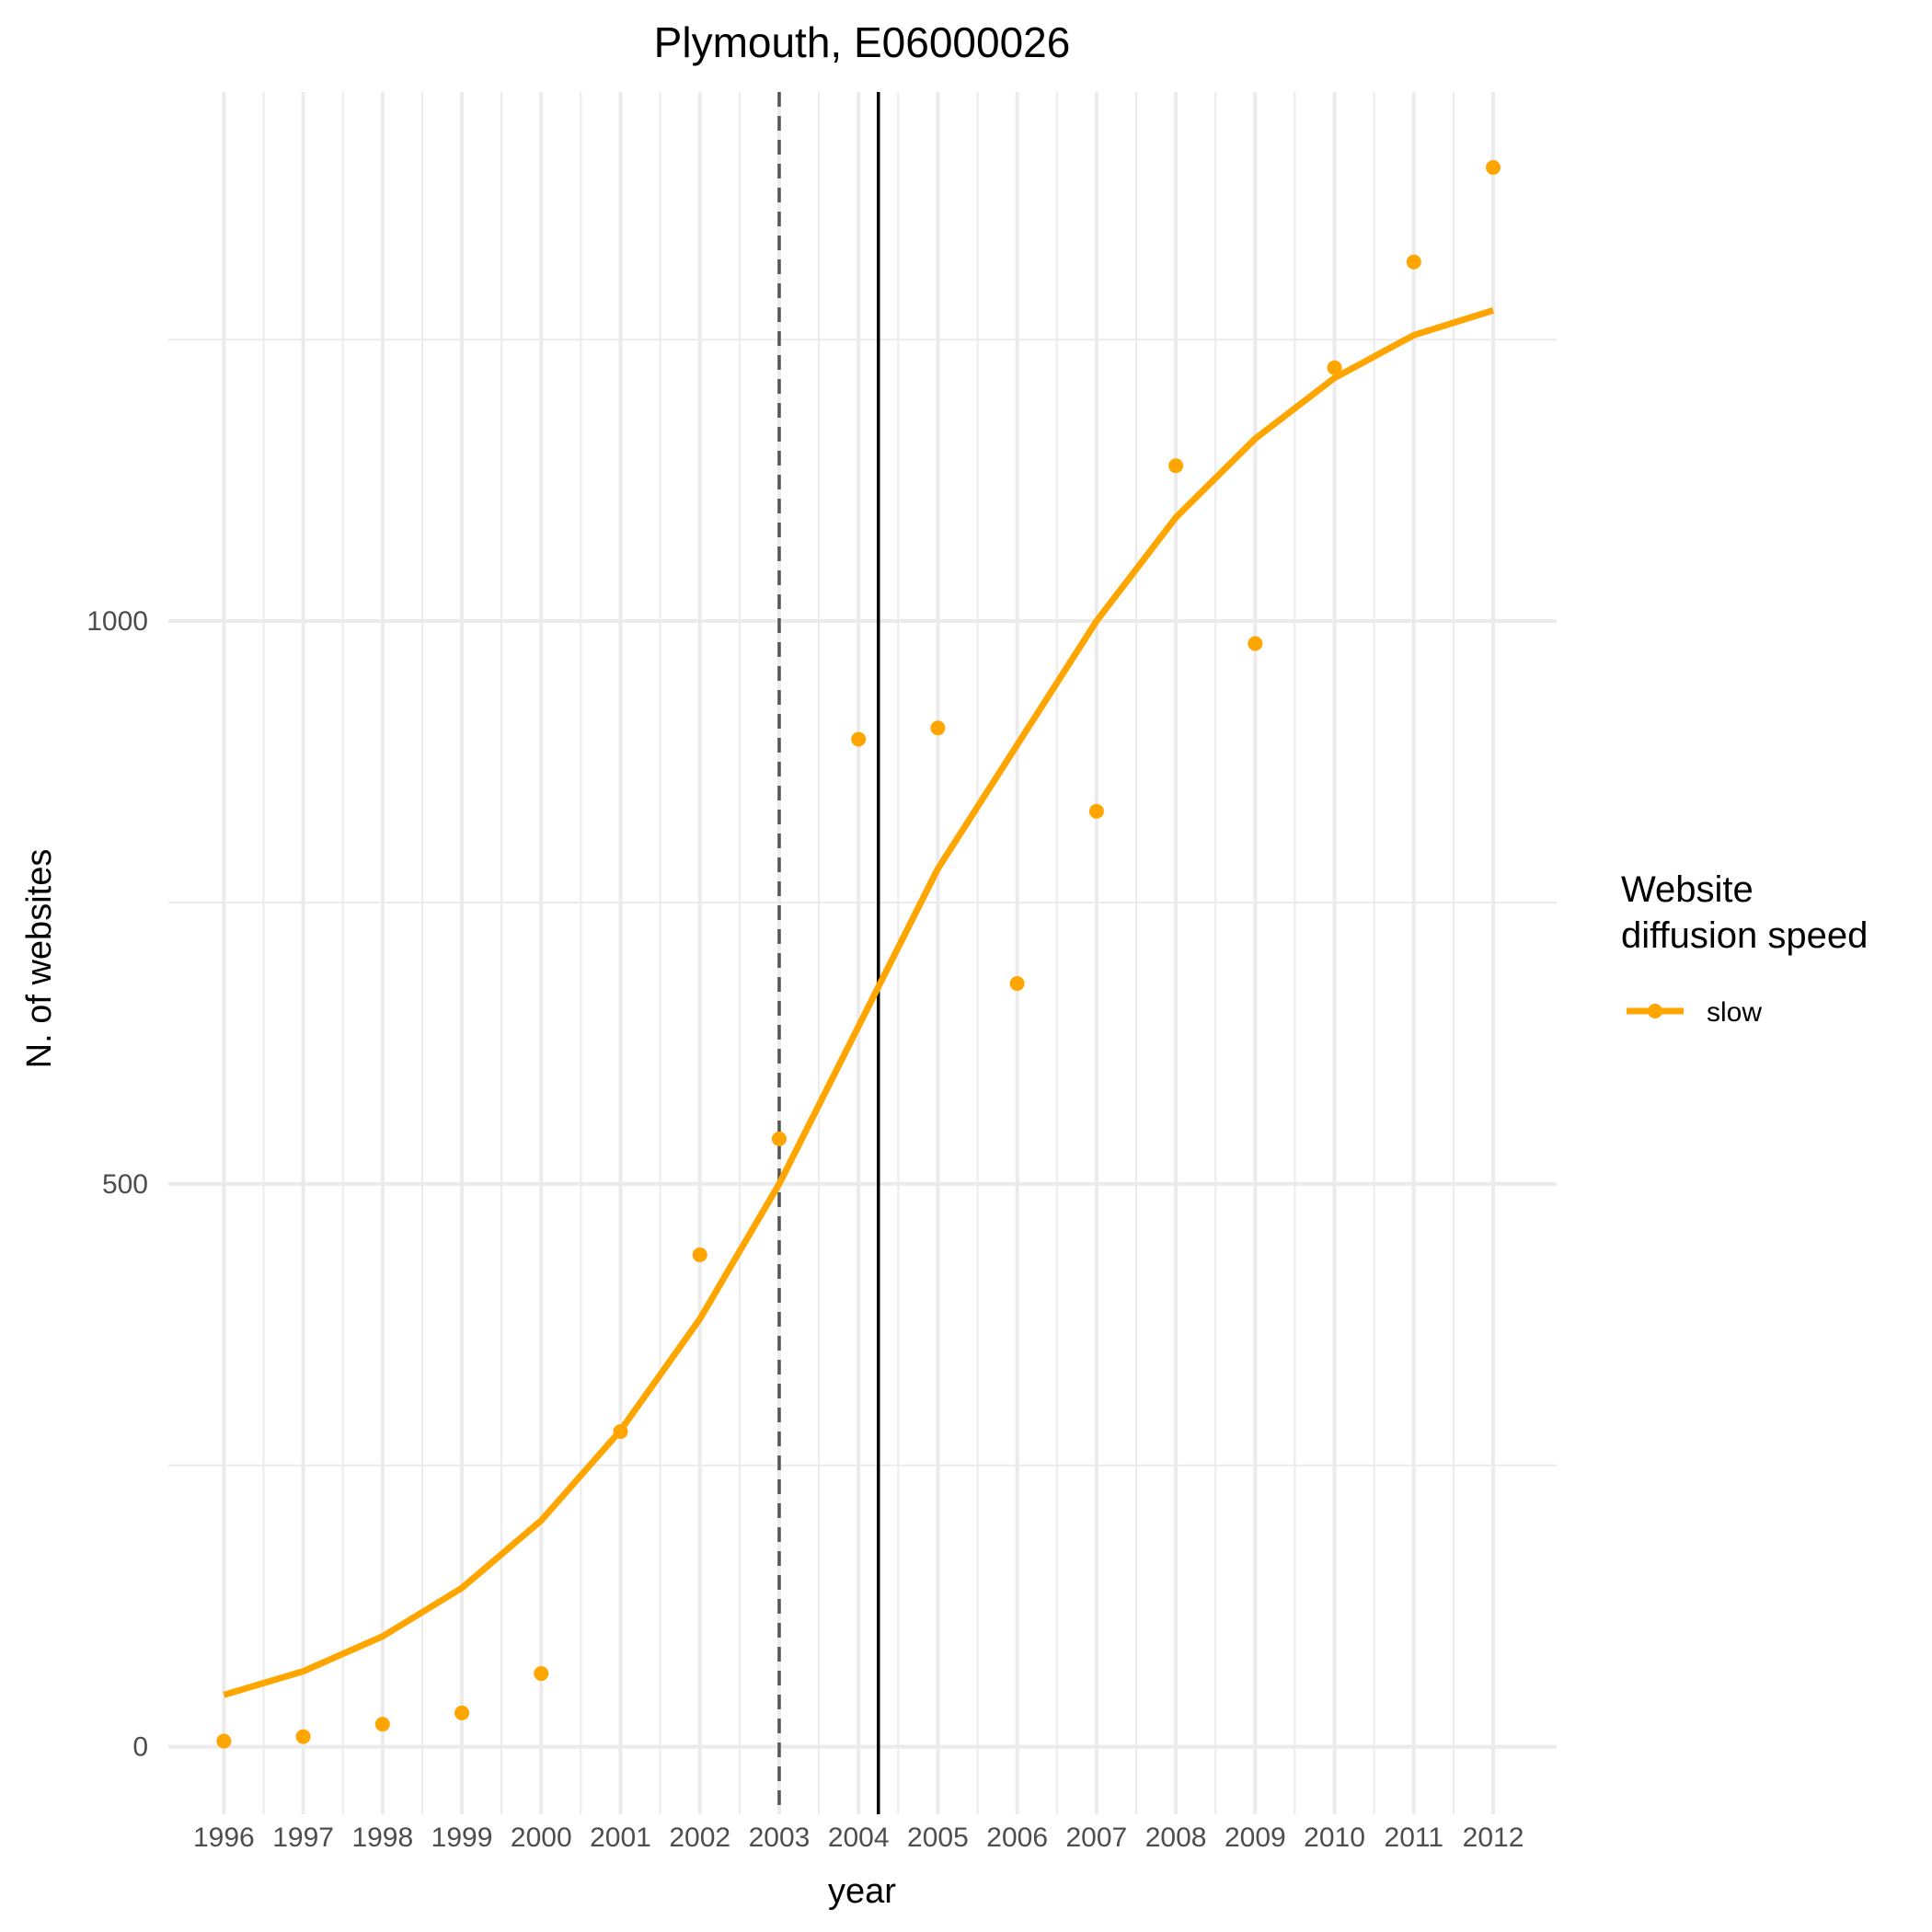 This screenshot has height=1932, width=1932. Describe the element at coordinates (1096, 1838) in the screenshot. I see `x-tick-label: 2007` at that location.